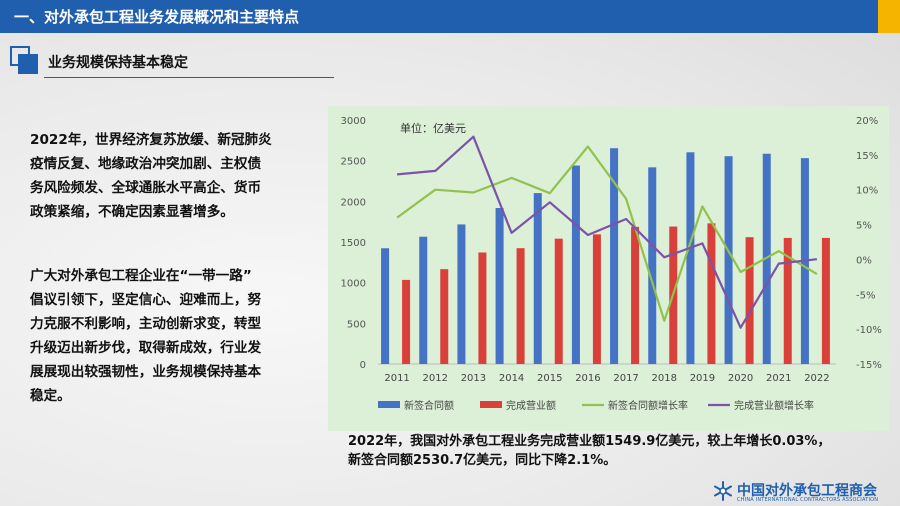 This screenshot has height=506, width=900. Describe the element at coordinates (146, 372) in the screenshot. I see `text-line: 展展现出较强韧性，业务规模保持基本` at that location.